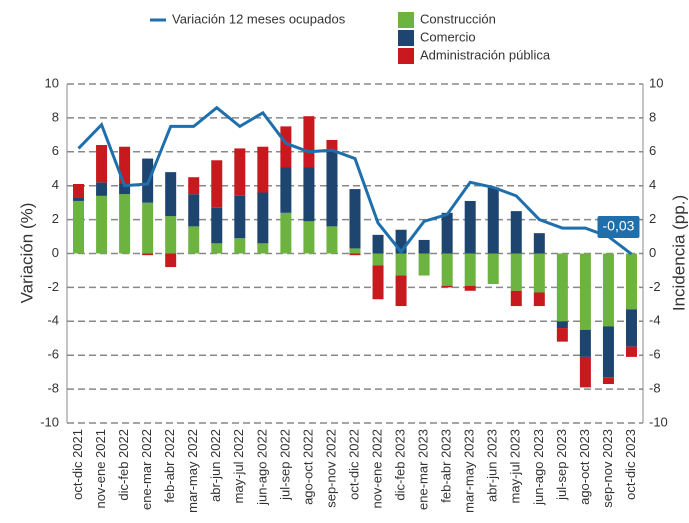 The height and width of the screenshot is (523, 689). I want to click on y2-tick-label: -4, so click(655, 320).